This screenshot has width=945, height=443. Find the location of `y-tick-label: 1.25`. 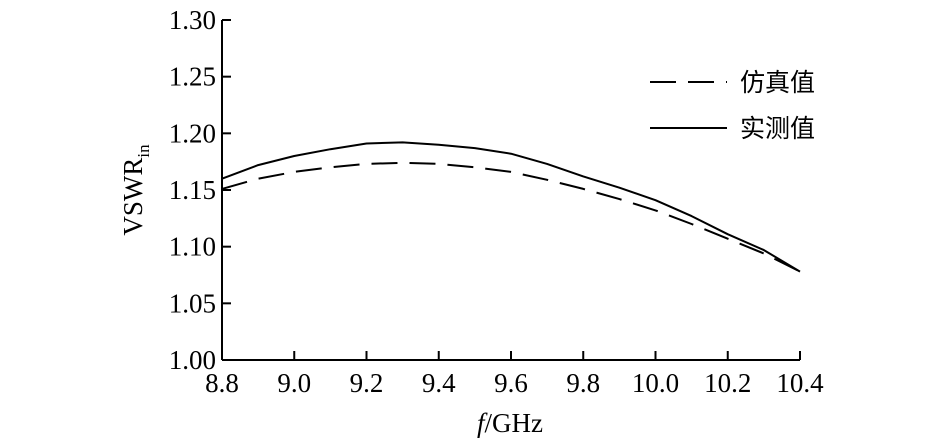

y-tick-label: 1.25 is located at coordinates (192, 77).